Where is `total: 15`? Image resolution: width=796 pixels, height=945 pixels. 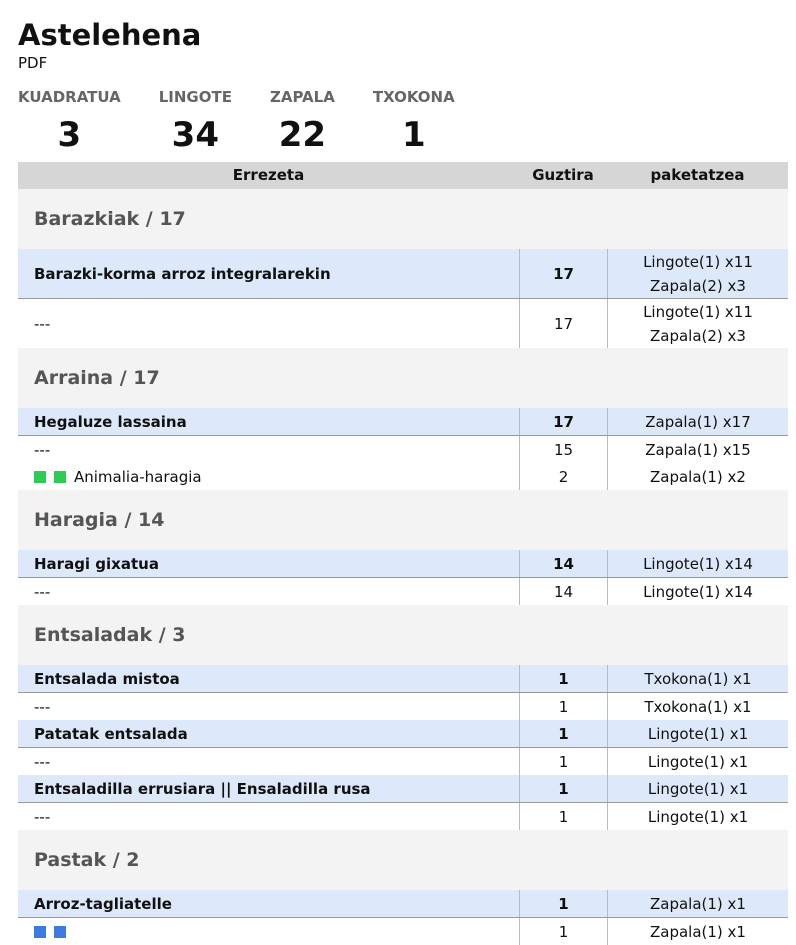 total: 15 is located at coordinates (563, 450).